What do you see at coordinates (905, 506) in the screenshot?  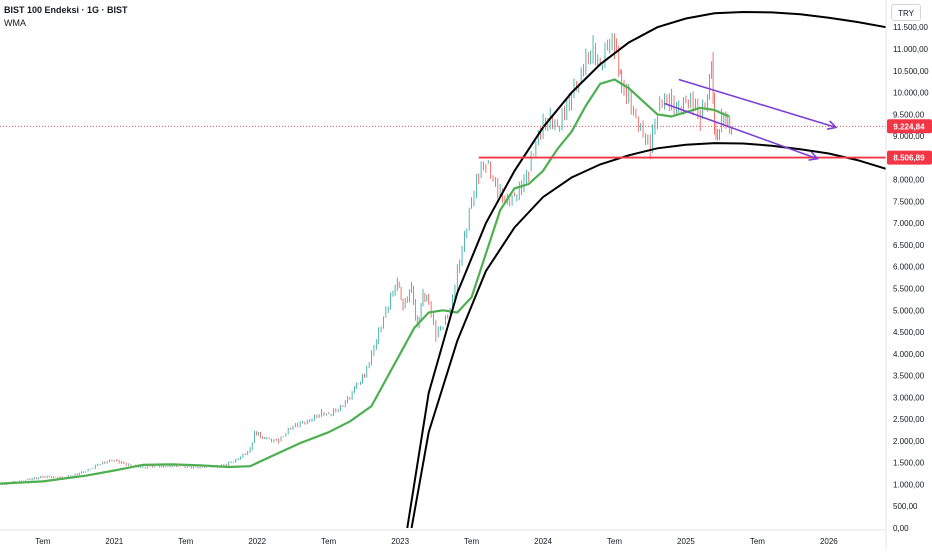 I see `y-tick-label: 500,00` at bounding box center [905, 506].